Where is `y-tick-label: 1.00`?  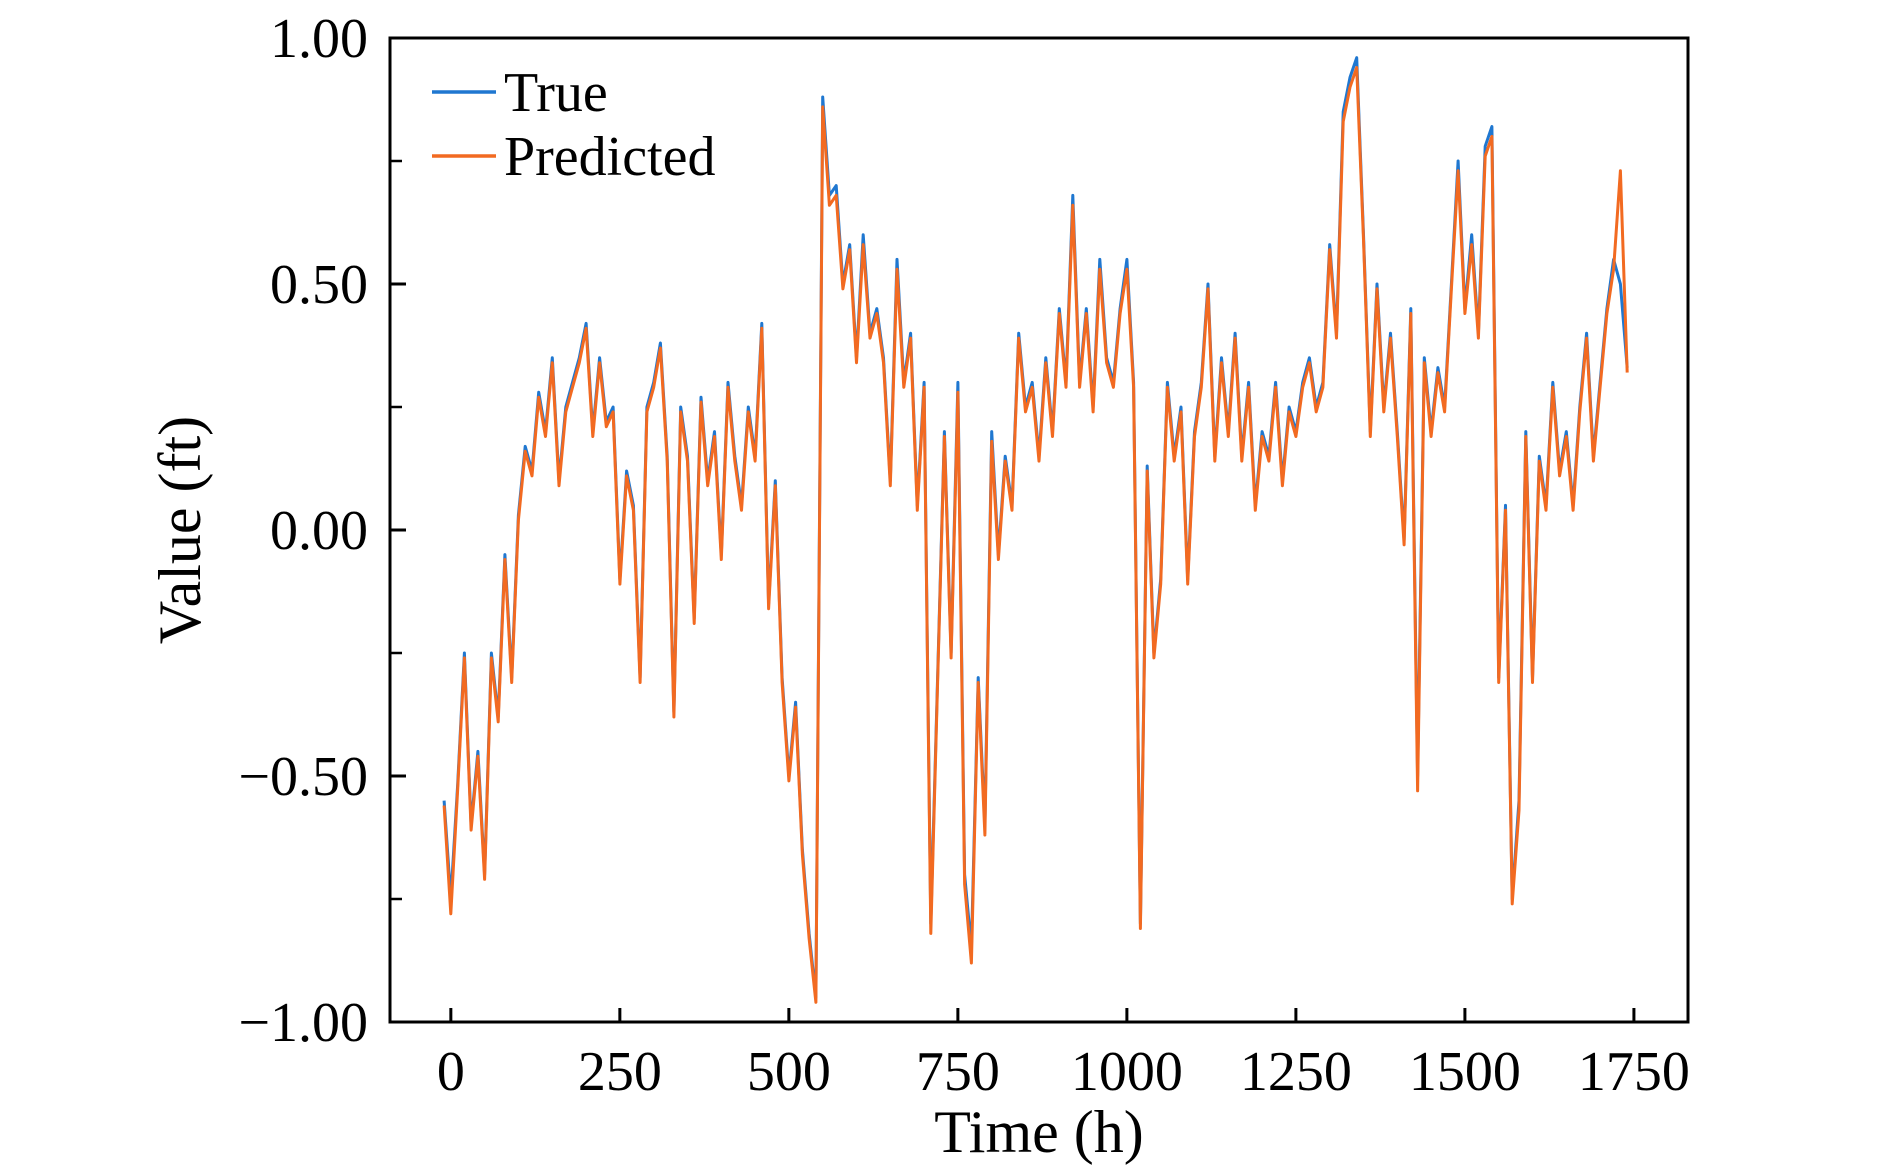 y-tick-label: 1.00 is located at coordinates (319, 39).